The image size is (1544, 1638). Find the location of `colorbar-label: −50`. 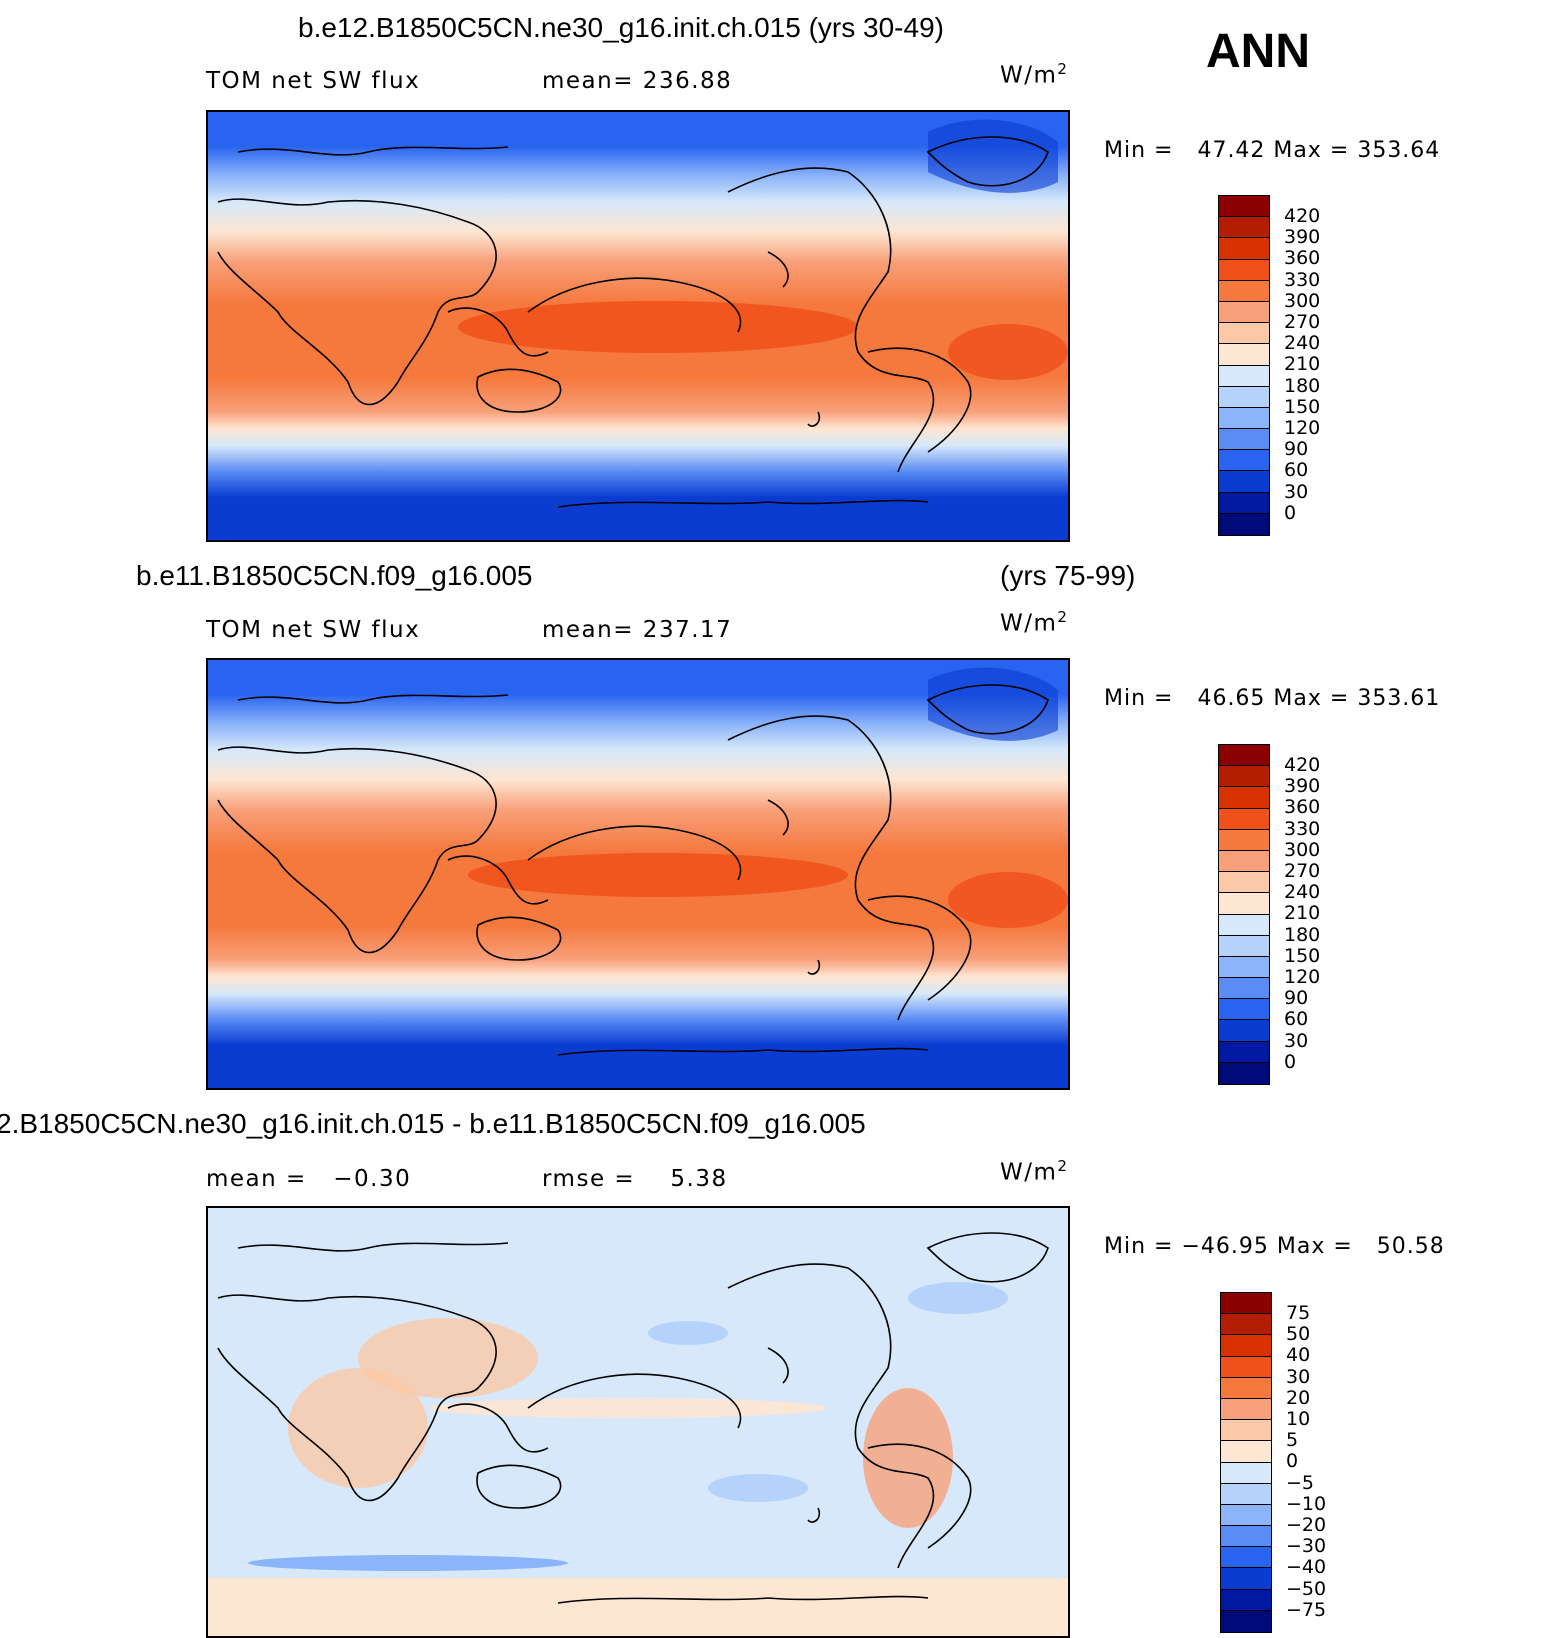

colorbar-label: −50 is located at coordinates (1306, 1588).